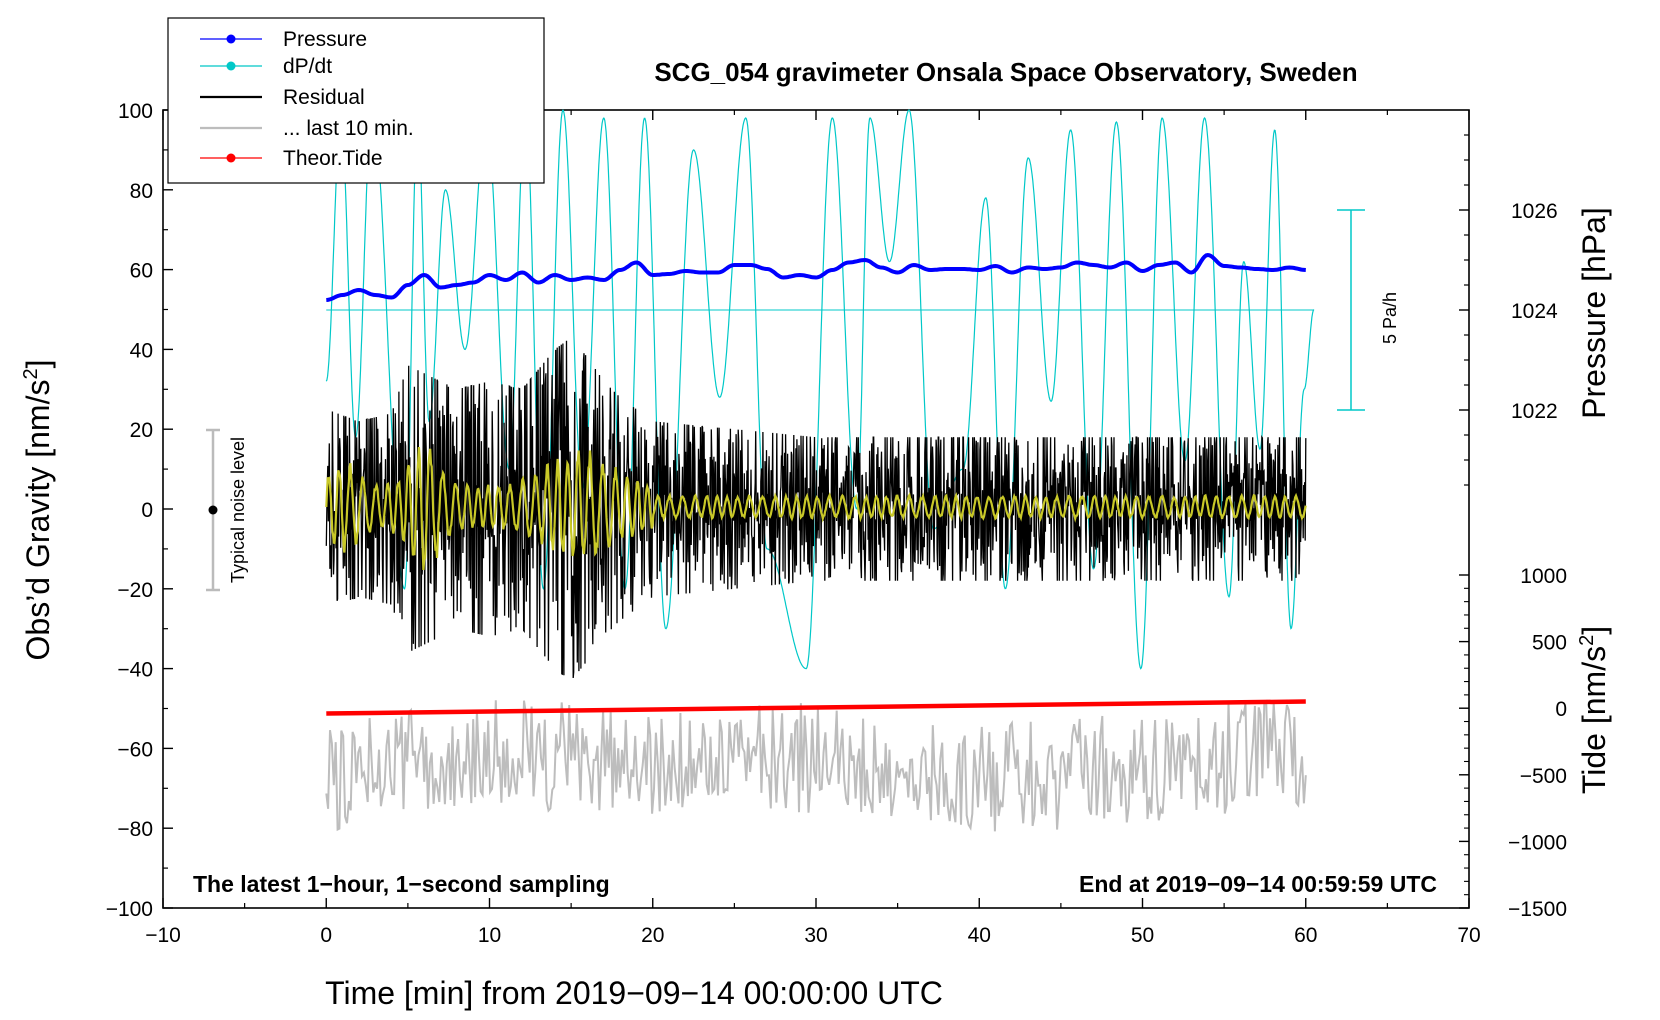  What do you see at coordinates (1587, 640) in the screenshot?
I see `y-axis-tide-title-sup: 2` at bounding box center [1587, 640].